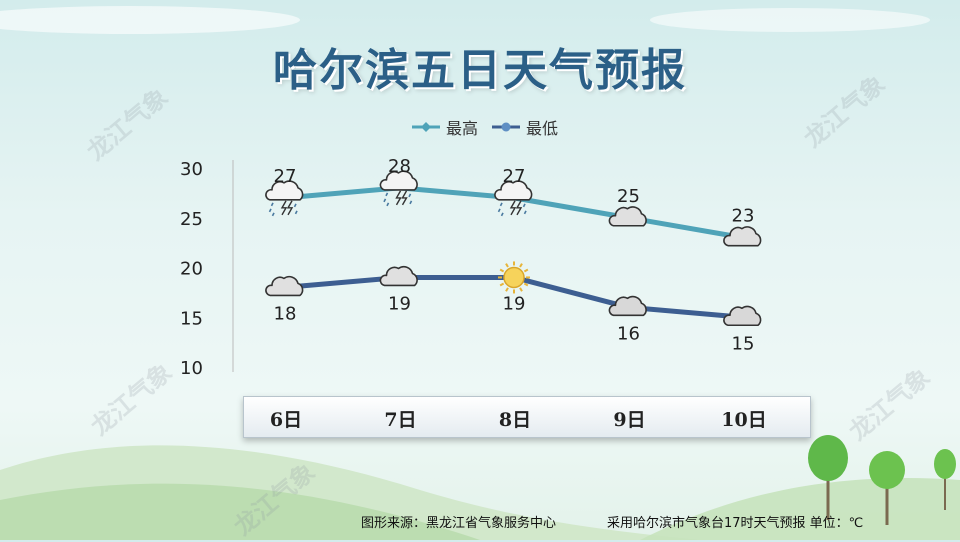 The image size is (960, 542). I want to click on legend-item-high: 最高, so click(445, 127).